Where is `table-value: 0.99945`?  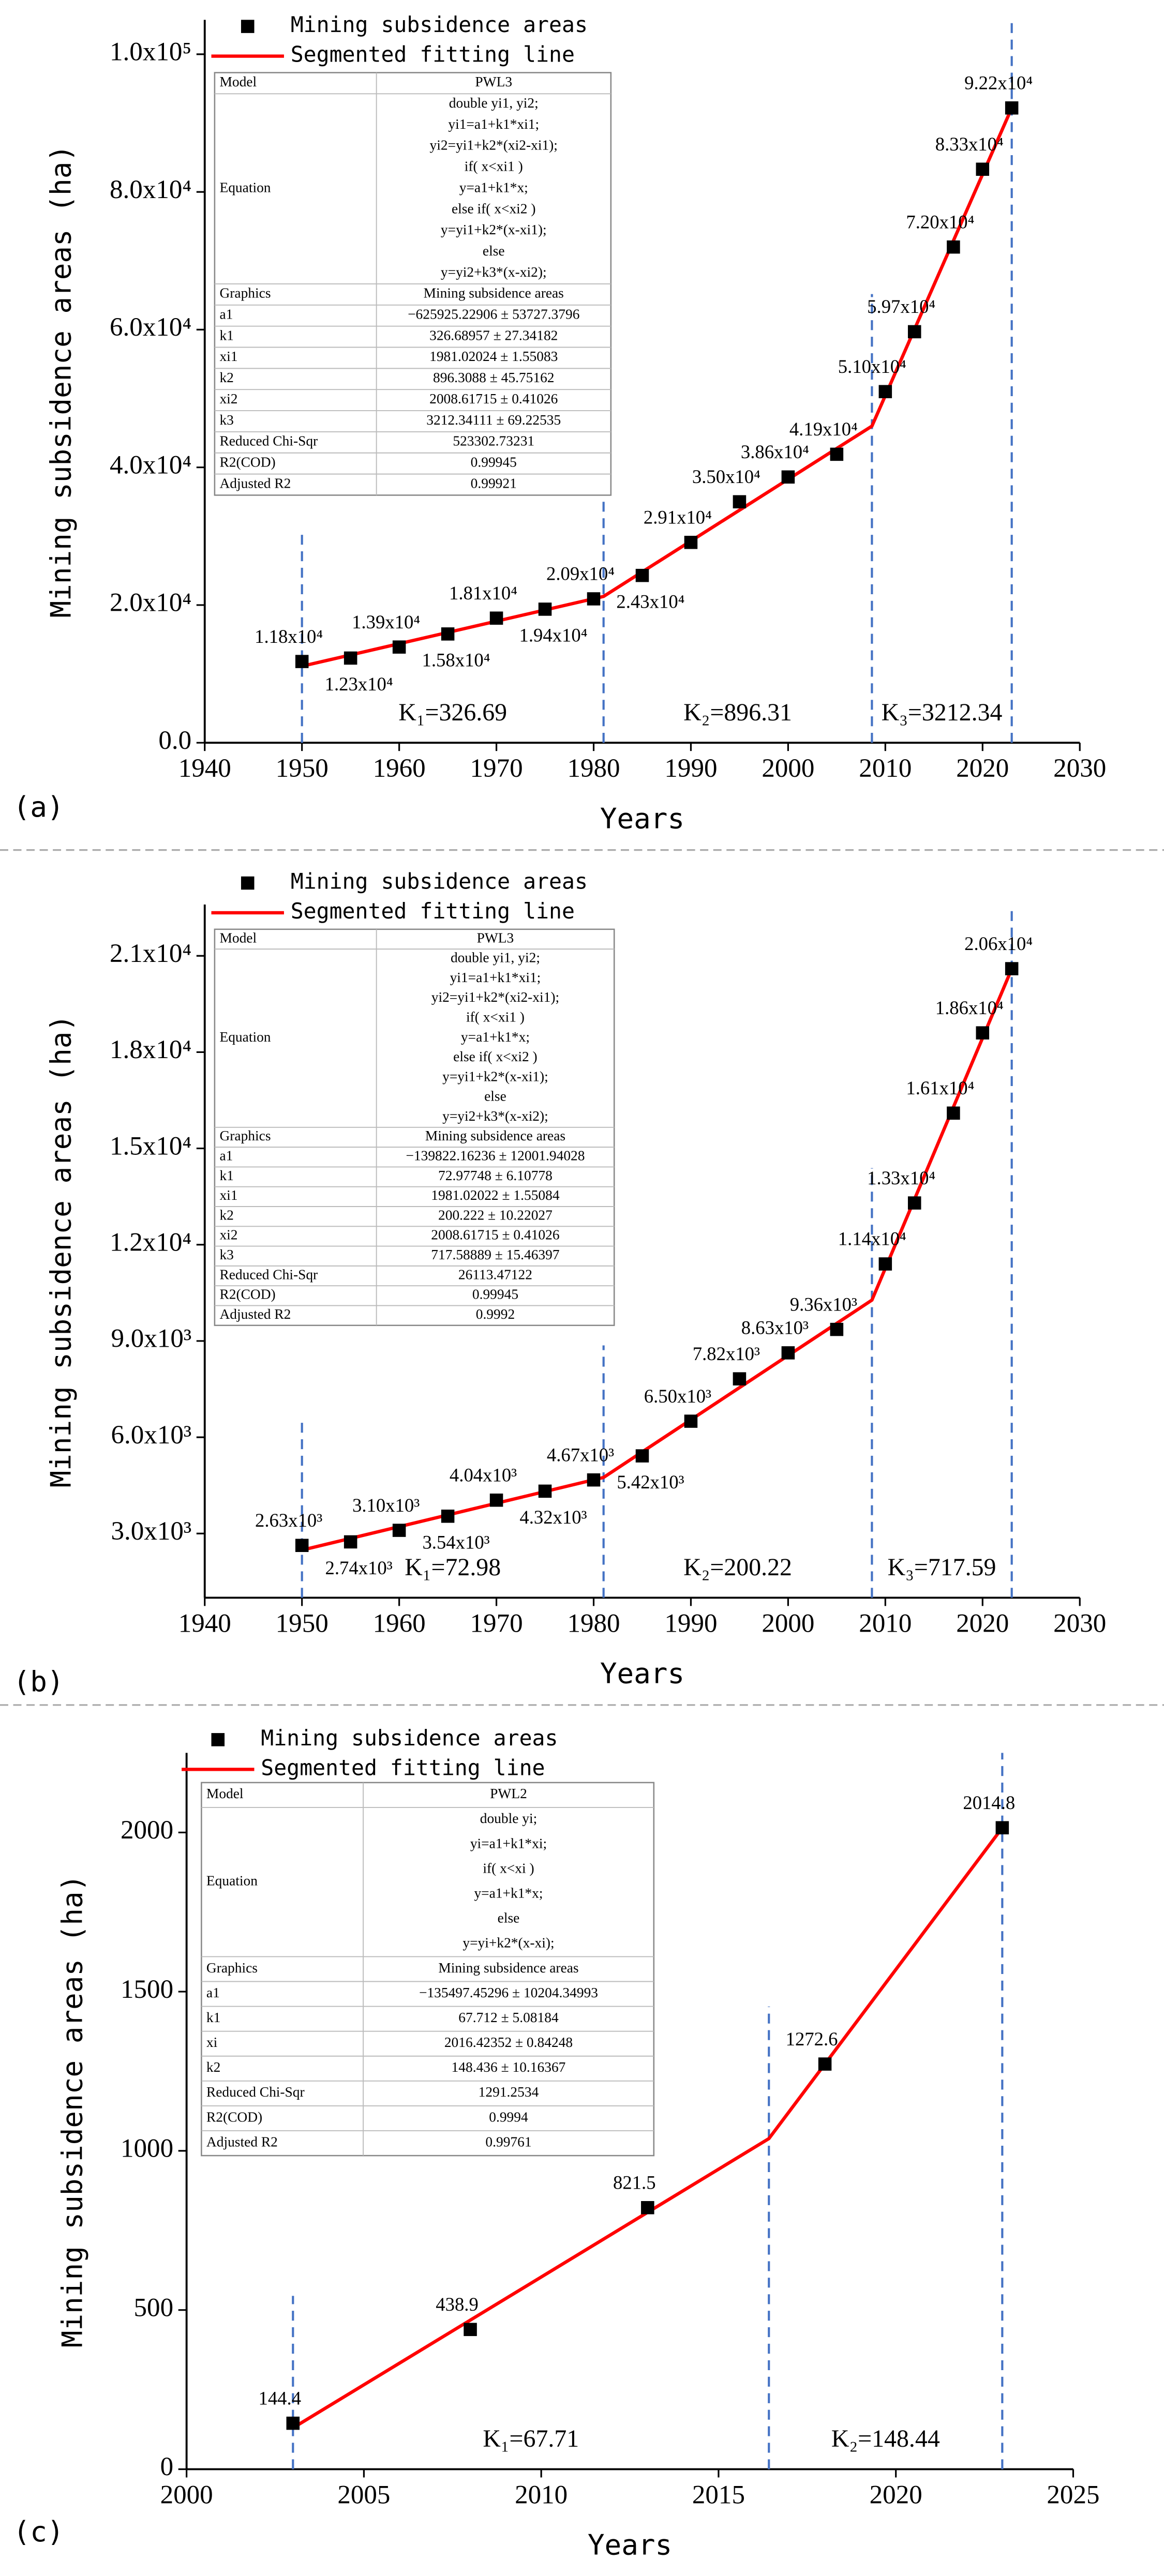 table-value: 0.99945 is located at coordinates (494, 462).